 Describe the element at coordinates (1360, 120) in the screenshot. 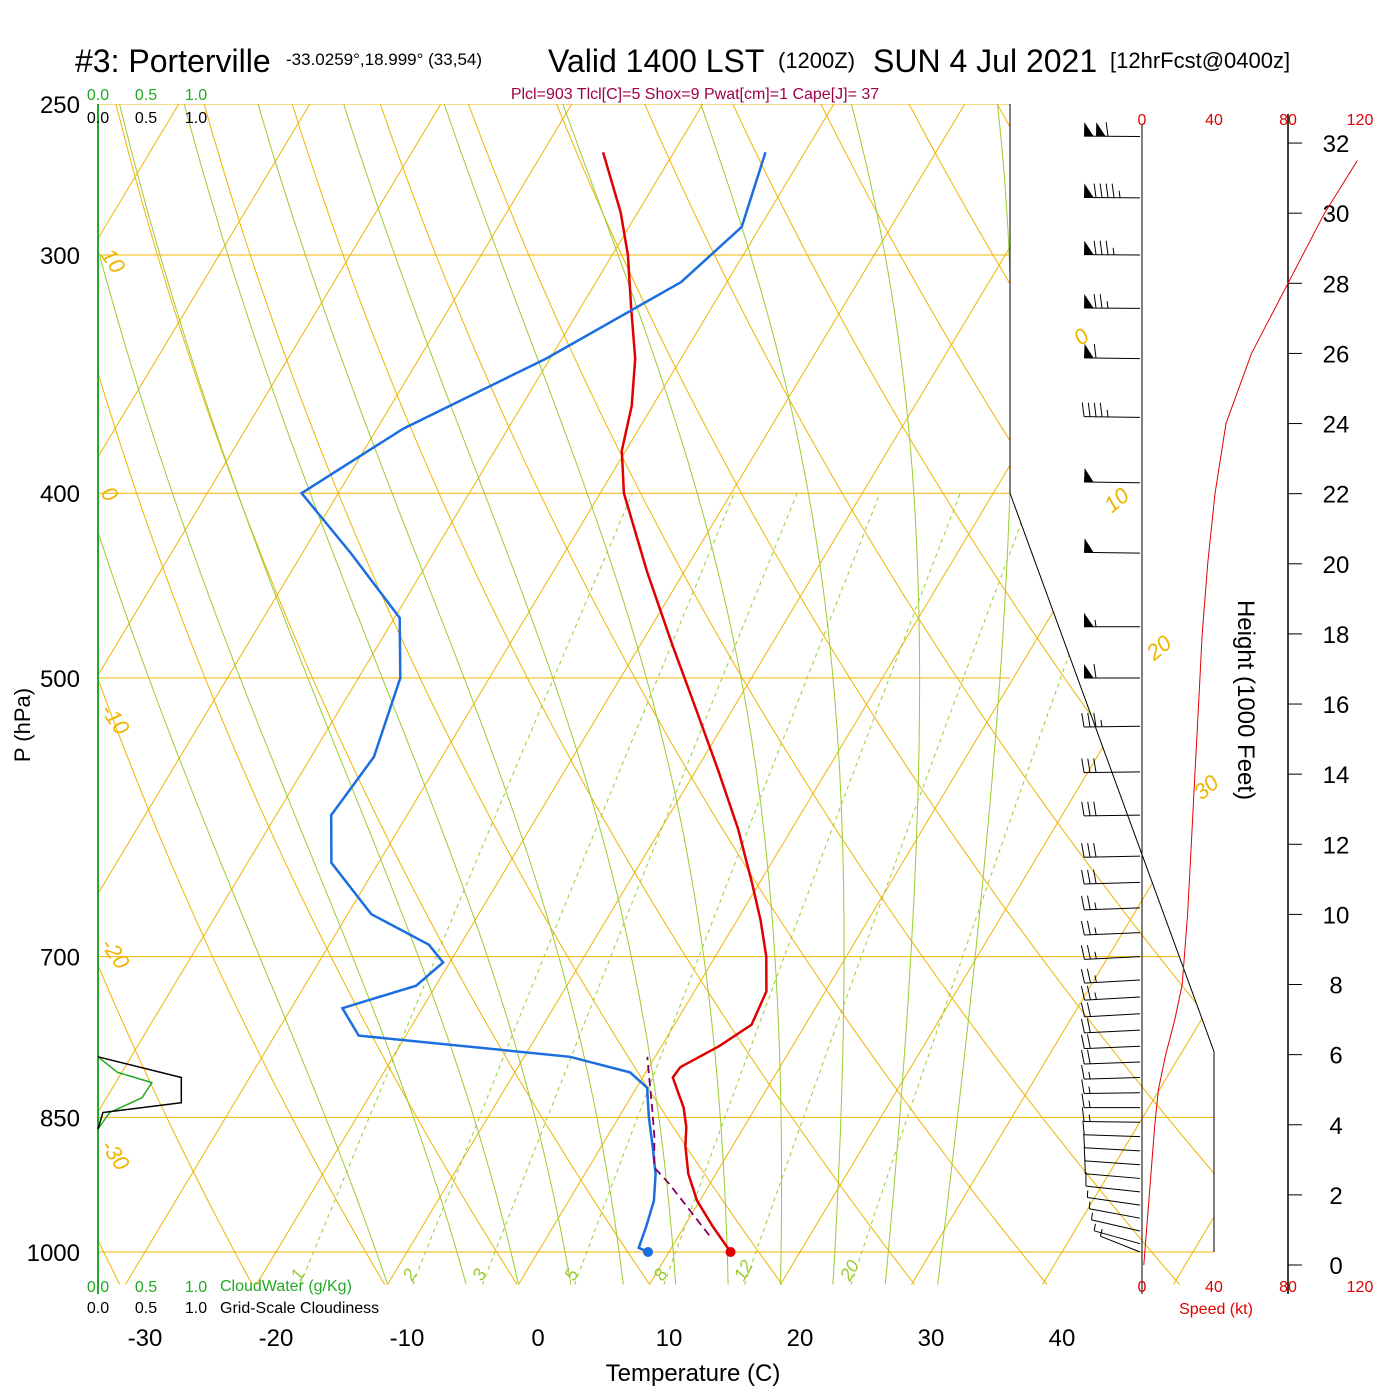

I see `speed-tick-top: 120` at that location.